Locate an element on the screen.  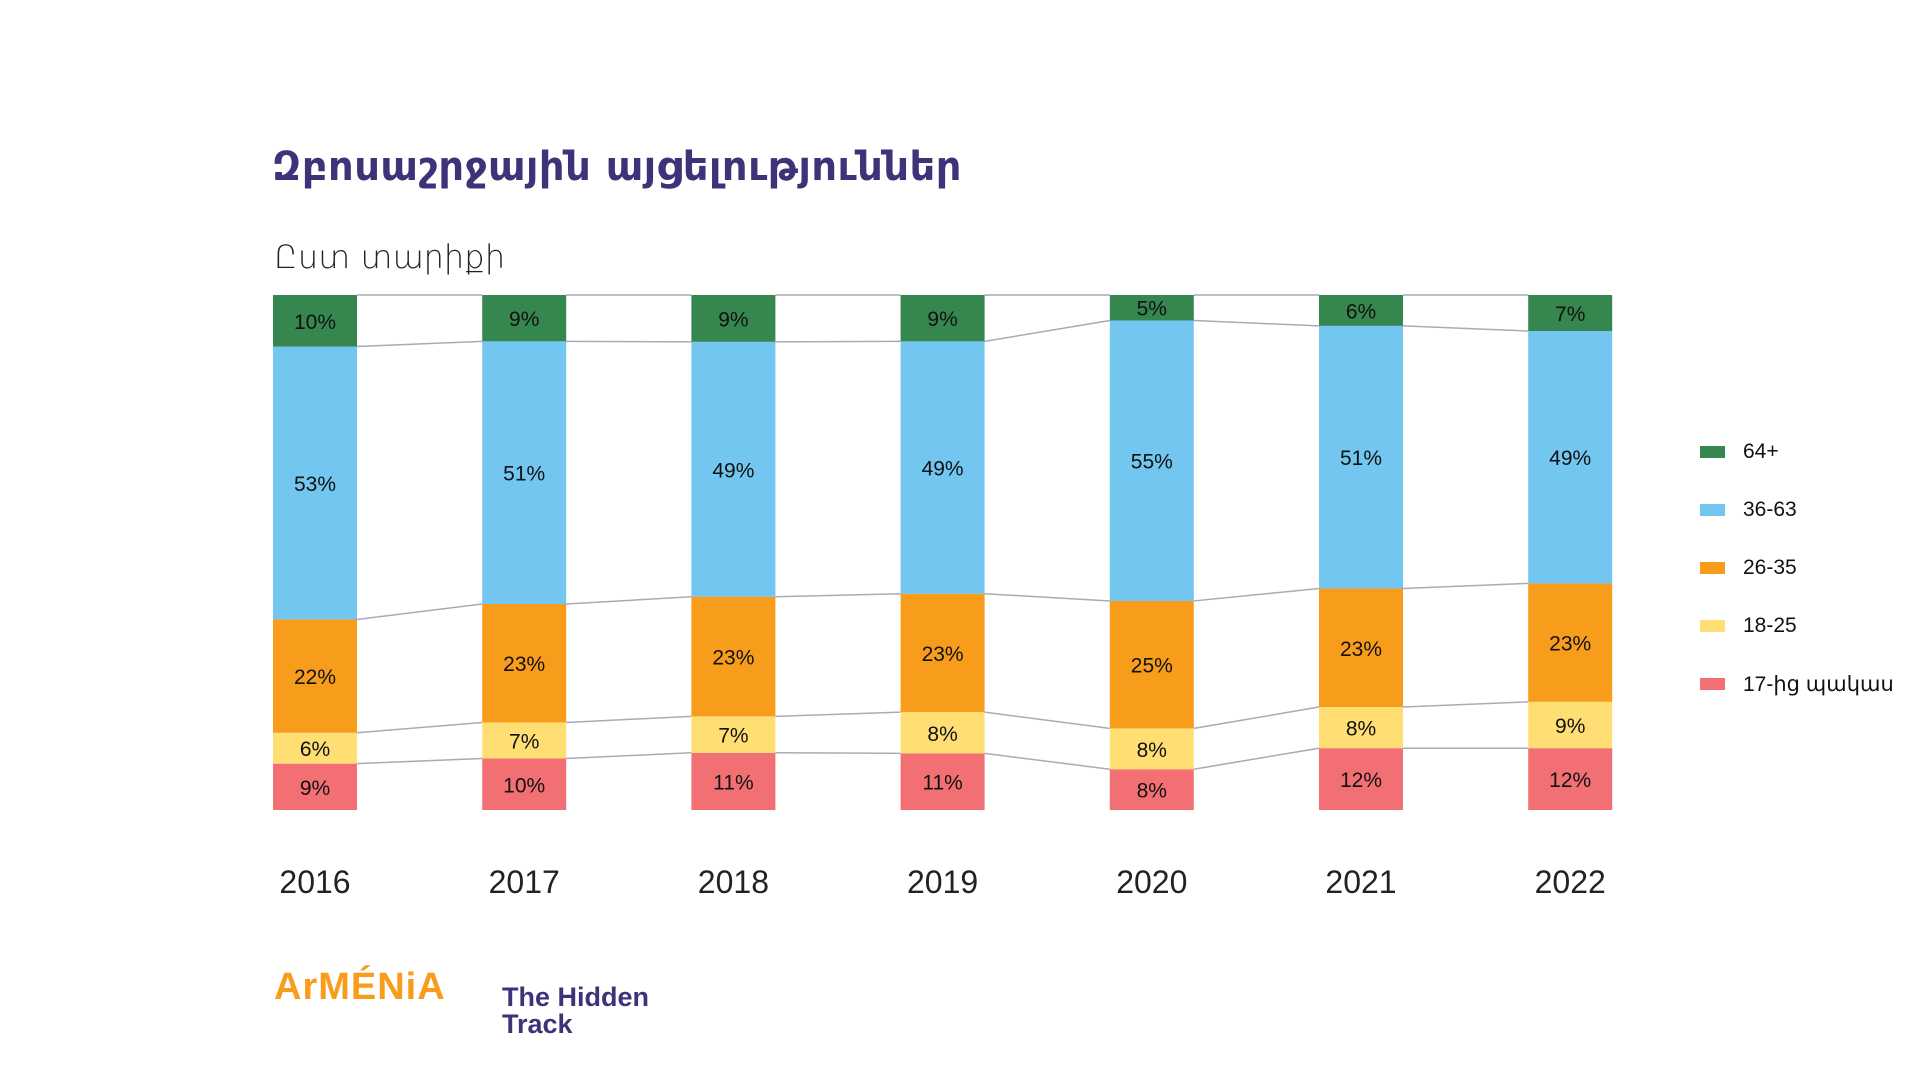
legend-item: 18-25 is located at coordinates (1748, 626).